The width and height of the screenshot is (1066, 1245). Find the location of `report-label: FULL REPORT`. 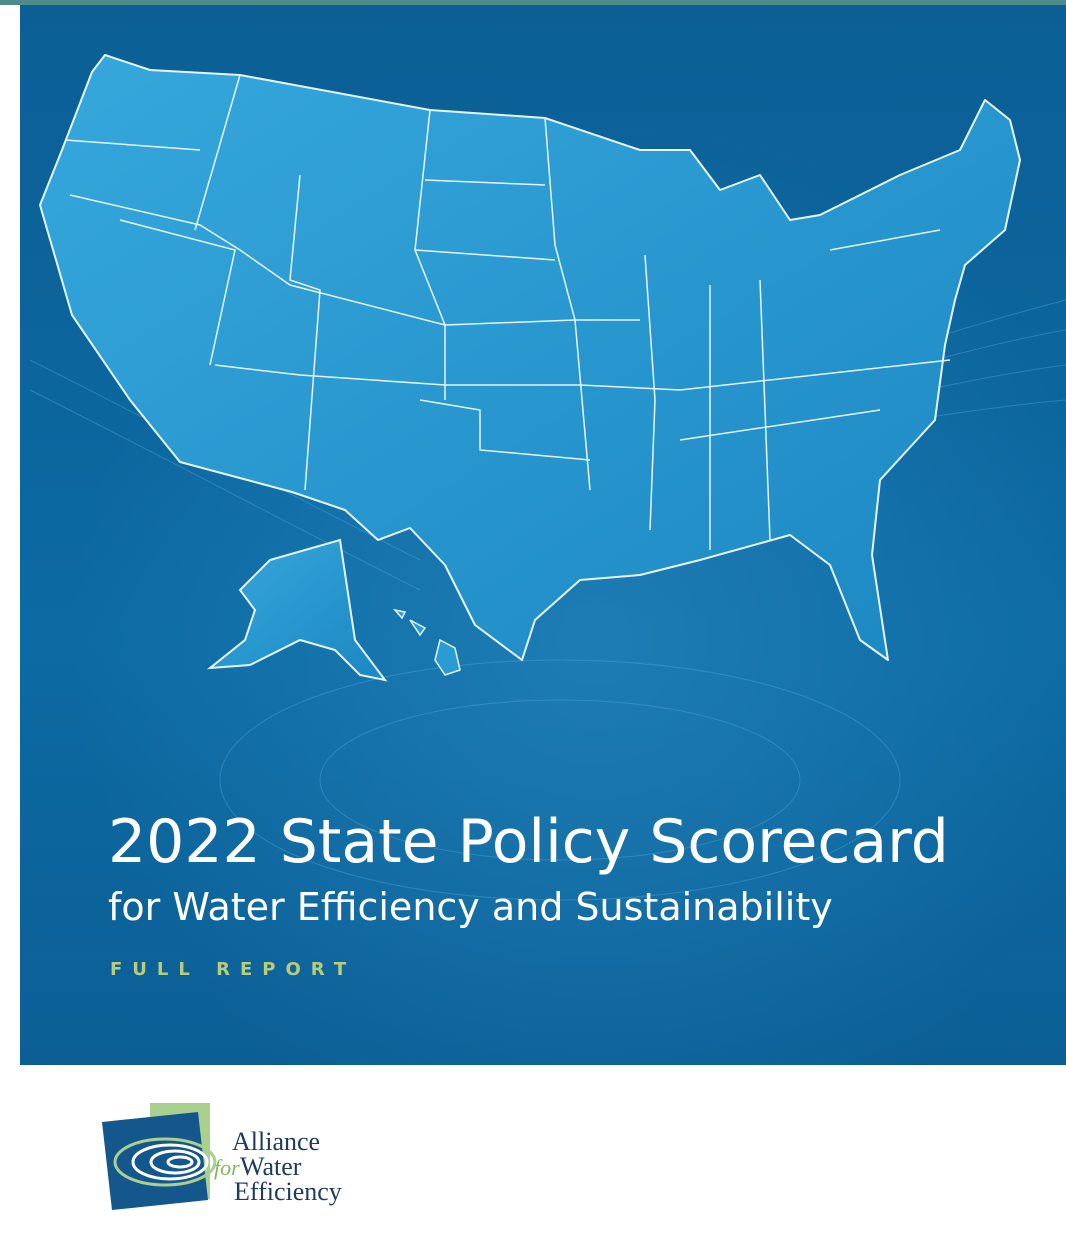

report-label: FULL REPORT is located at coordinates (233, 969).